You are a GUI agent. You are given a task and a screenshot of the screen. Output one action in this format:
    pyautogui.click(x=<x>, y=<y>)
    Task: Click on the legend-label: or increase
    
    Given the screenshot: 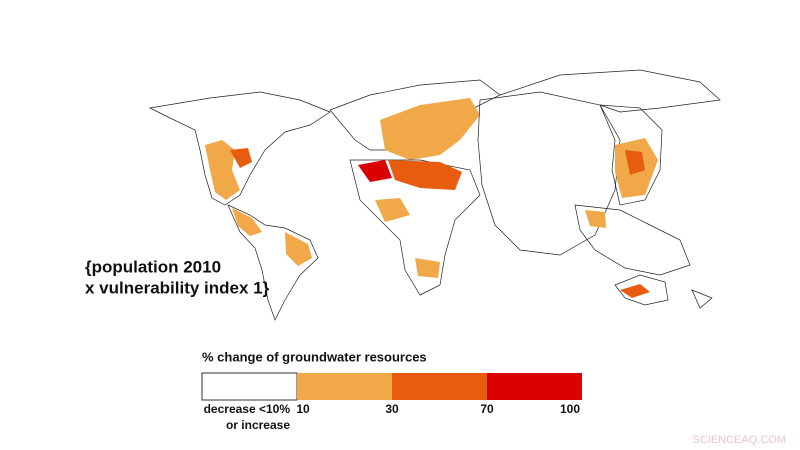 What is the action you would take?
    pyautogui.click(x=258, y=425)
    